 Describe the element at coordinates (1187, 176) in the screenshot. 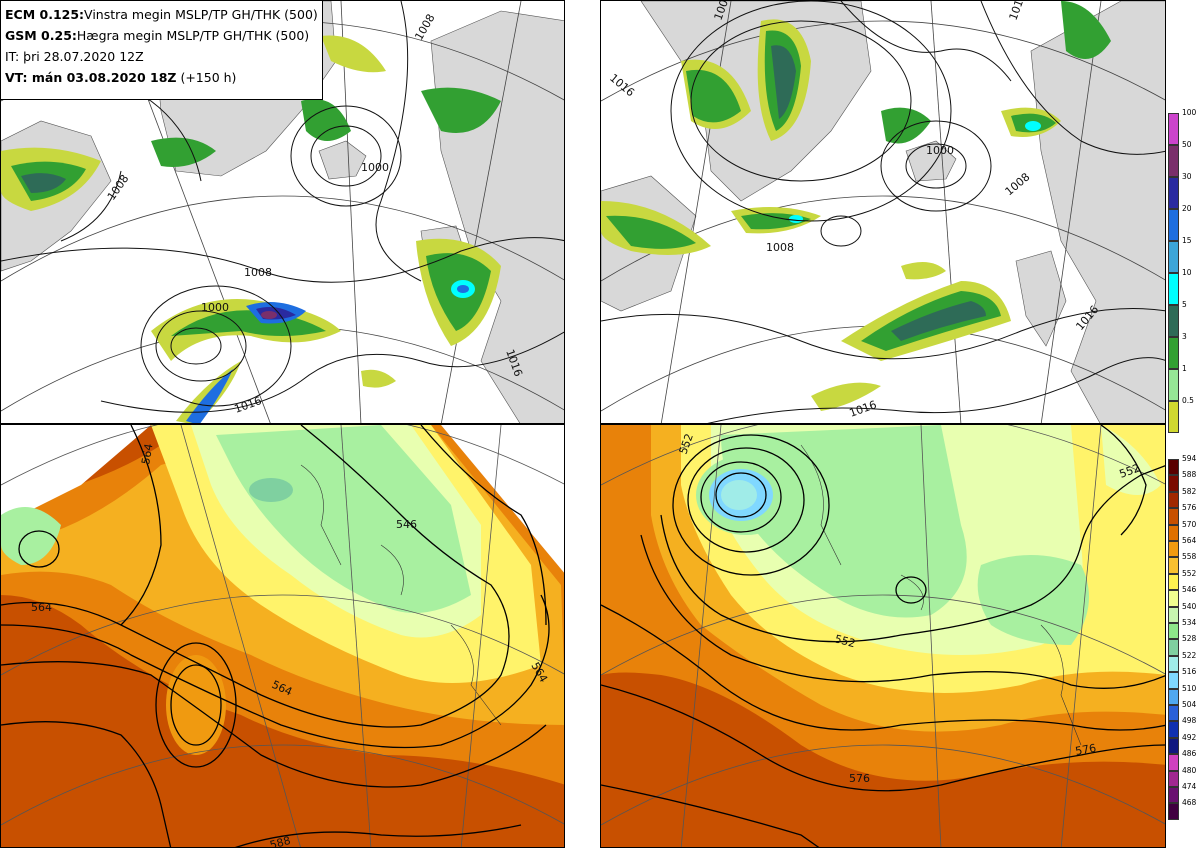

I see `scale-tick-label: 30` at that location.